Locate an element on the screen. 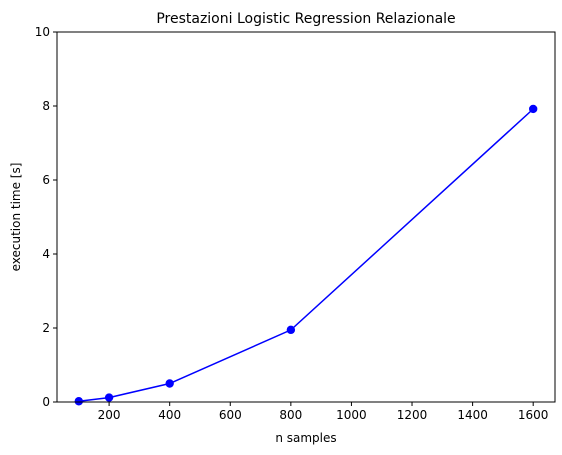 The image size is (562, 455). x-tick-label: 800 is located at coordinates (290, 415).